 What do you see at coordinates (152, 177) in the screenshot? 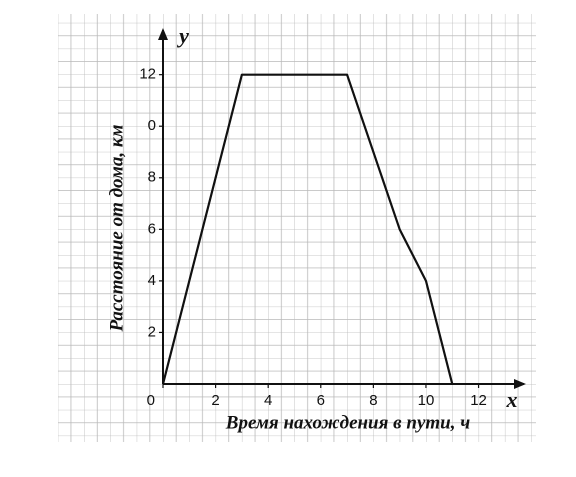
I see `y-tick-label: 8` at bounding box center [152, 177].